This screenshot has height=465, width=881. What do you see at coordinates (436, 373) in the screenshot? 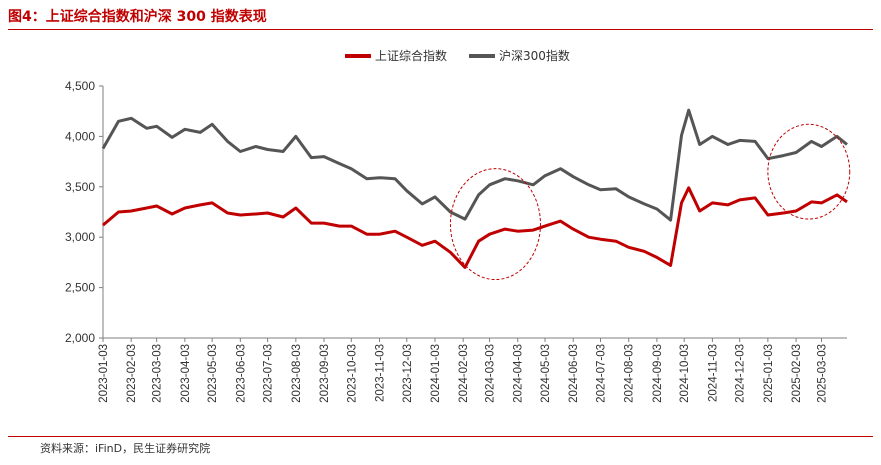
I see `x-tick-label: 2024-01-03` at bounding box center [436, 373].